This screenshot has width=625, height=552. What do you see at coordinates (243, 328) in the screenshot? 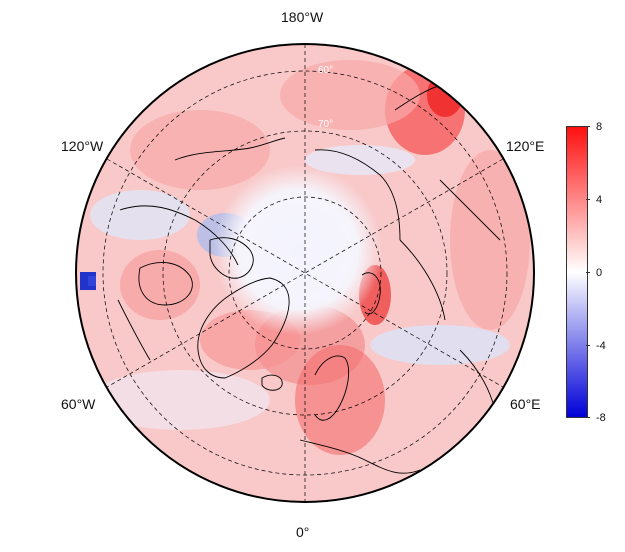
I see `greenland-coast` at bounding box center [243, 328].